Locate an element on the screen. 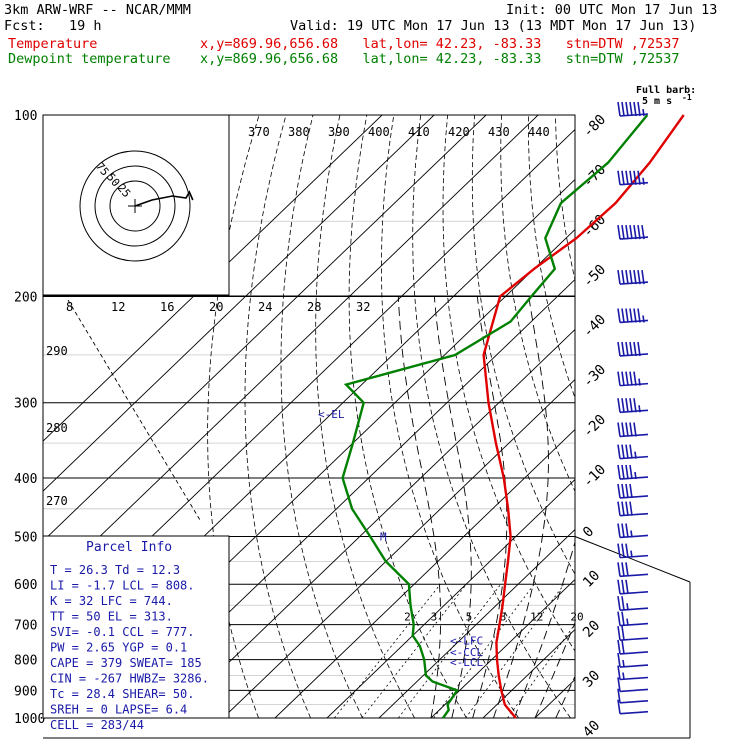 The image size is (740, 740). isobar-label: 200 is located at coordinates (25, 298).